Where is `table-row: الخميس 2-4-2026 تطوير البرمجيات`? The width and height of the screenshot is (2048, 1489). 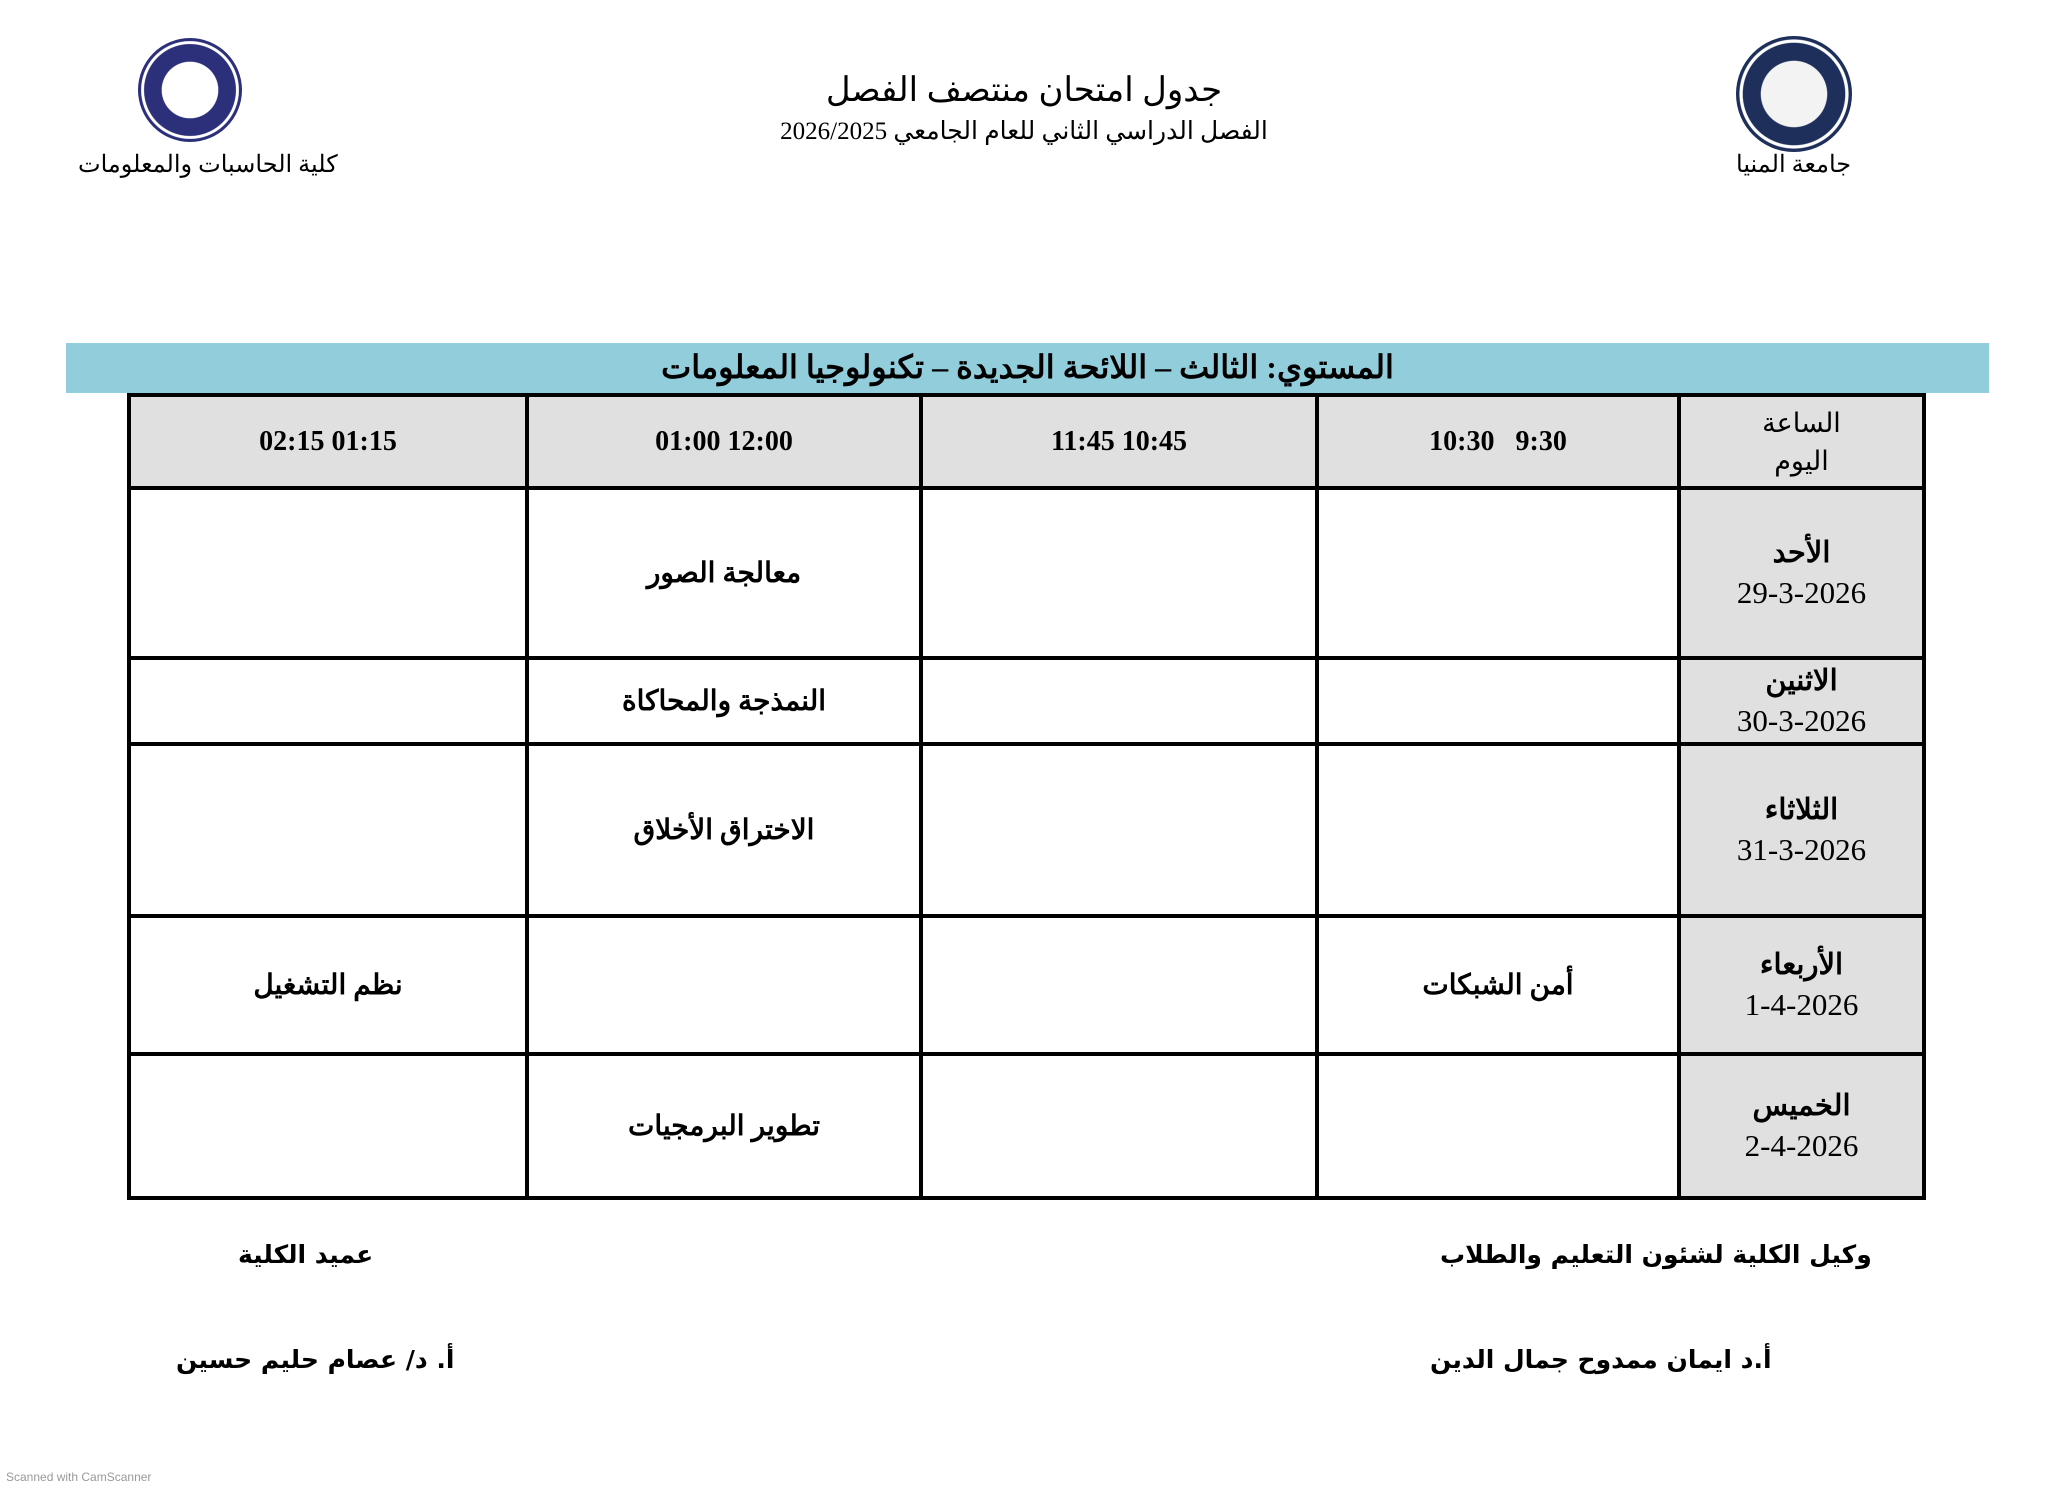 table-row: الخميس 2-4-2026 تطوير البرمجيات is located at coordinates (1026, 1126).